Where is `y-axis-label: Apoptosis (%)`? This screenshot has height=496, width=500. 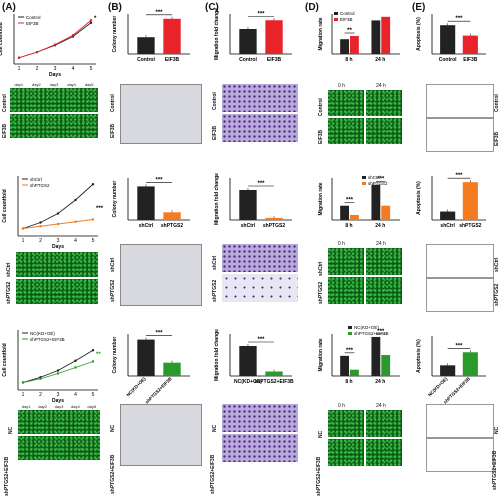
y-axis-label: Apoptosis (%) is located at coordinates (419, 198).